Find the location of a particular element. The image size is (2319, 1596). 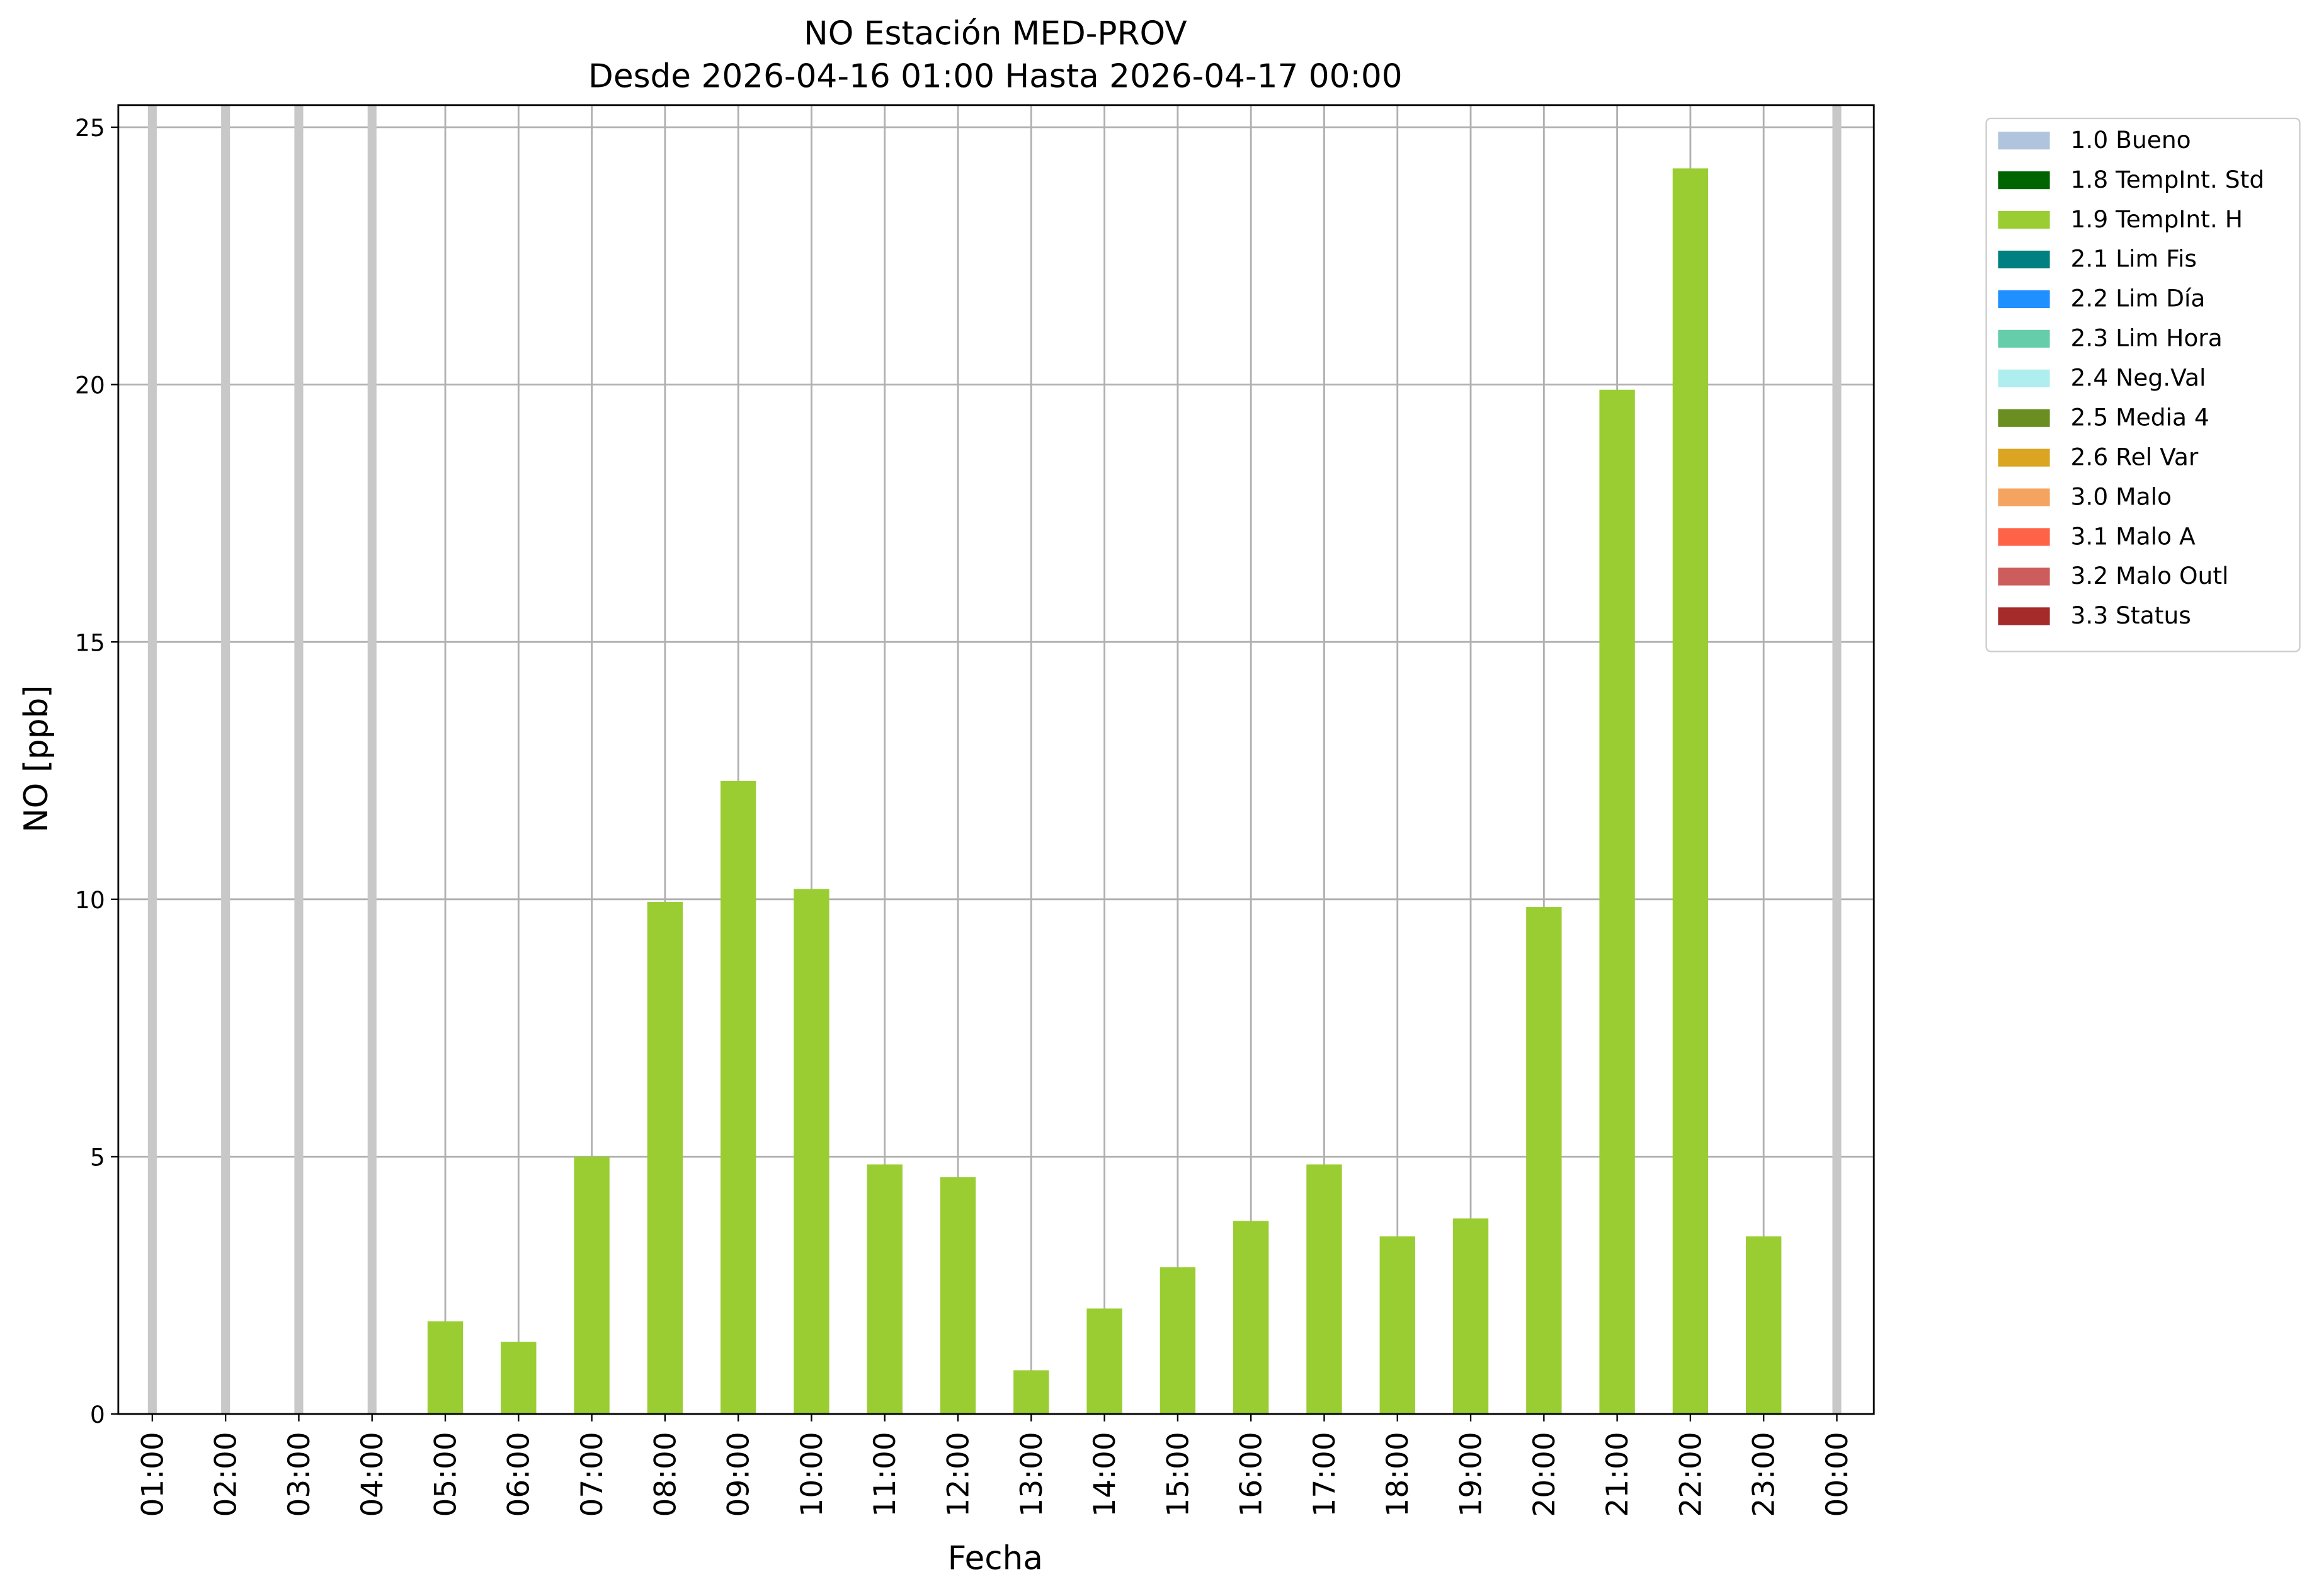

y-tick-label: 25 is located at coordinates (90, 128).